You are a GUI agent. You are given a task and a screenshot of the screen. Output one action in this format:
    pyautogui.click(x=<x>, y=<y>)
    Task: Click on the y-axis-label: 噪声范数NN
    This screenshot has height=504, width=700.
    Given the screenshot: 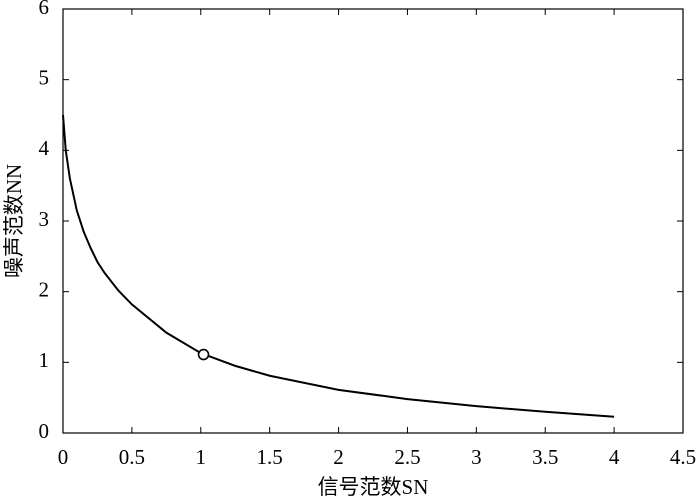 What is the action you would take?
    pyautogui.click(x=14, y=221)
    